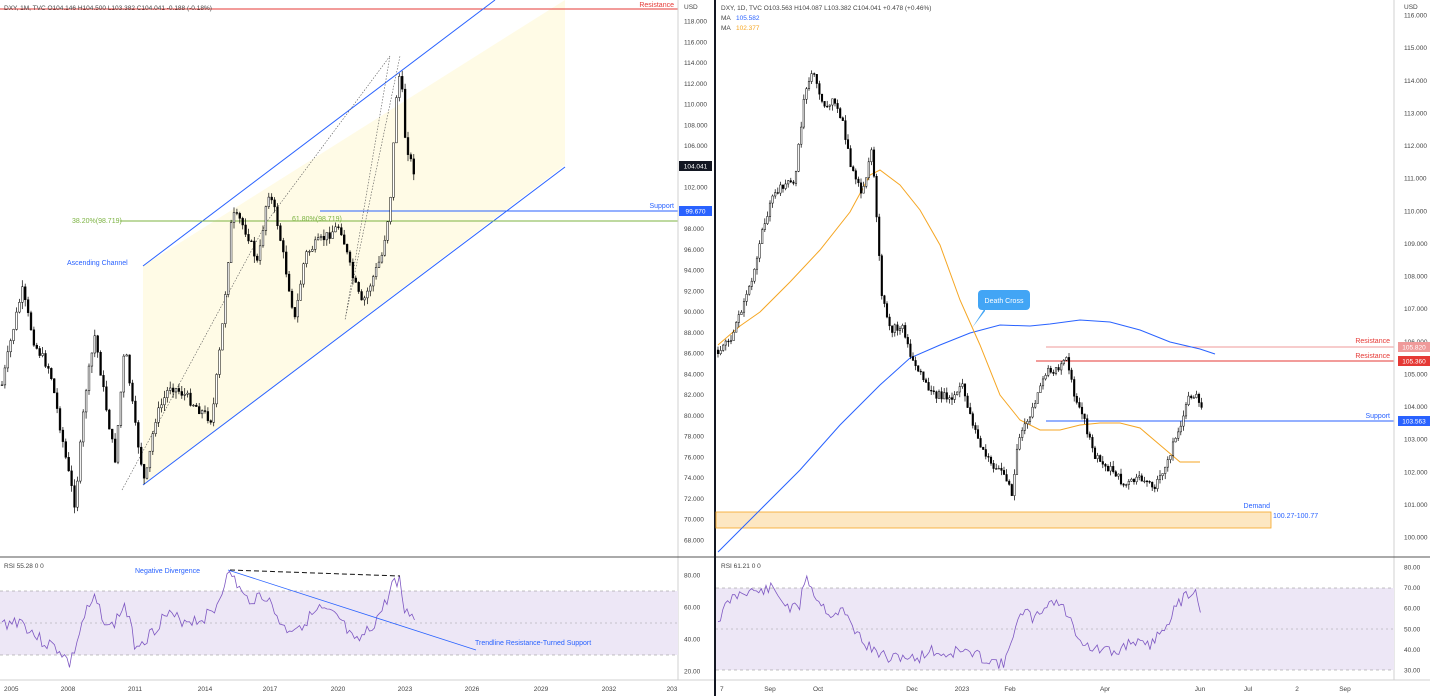  What do you see at coordinates (748, 28) in the screenshot?
I see `ma2-value: 102.377` at bounding box center [748, 28].